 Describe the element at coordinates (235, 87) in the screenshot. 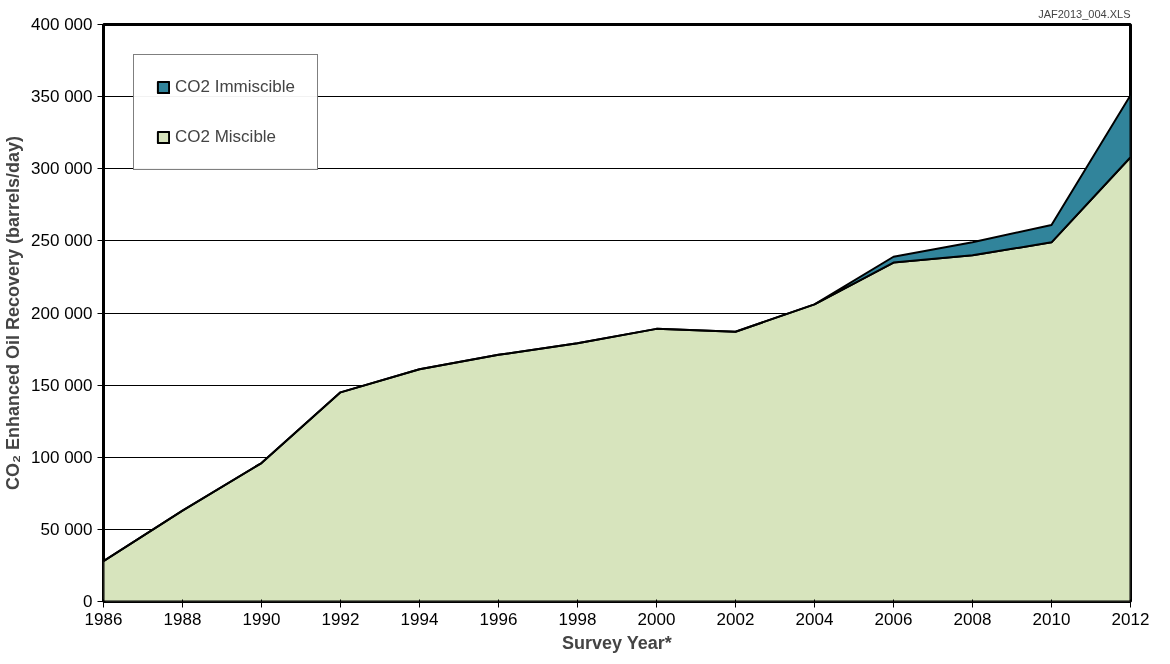

I see `legend-label: CO2 Immiscible` at that location.